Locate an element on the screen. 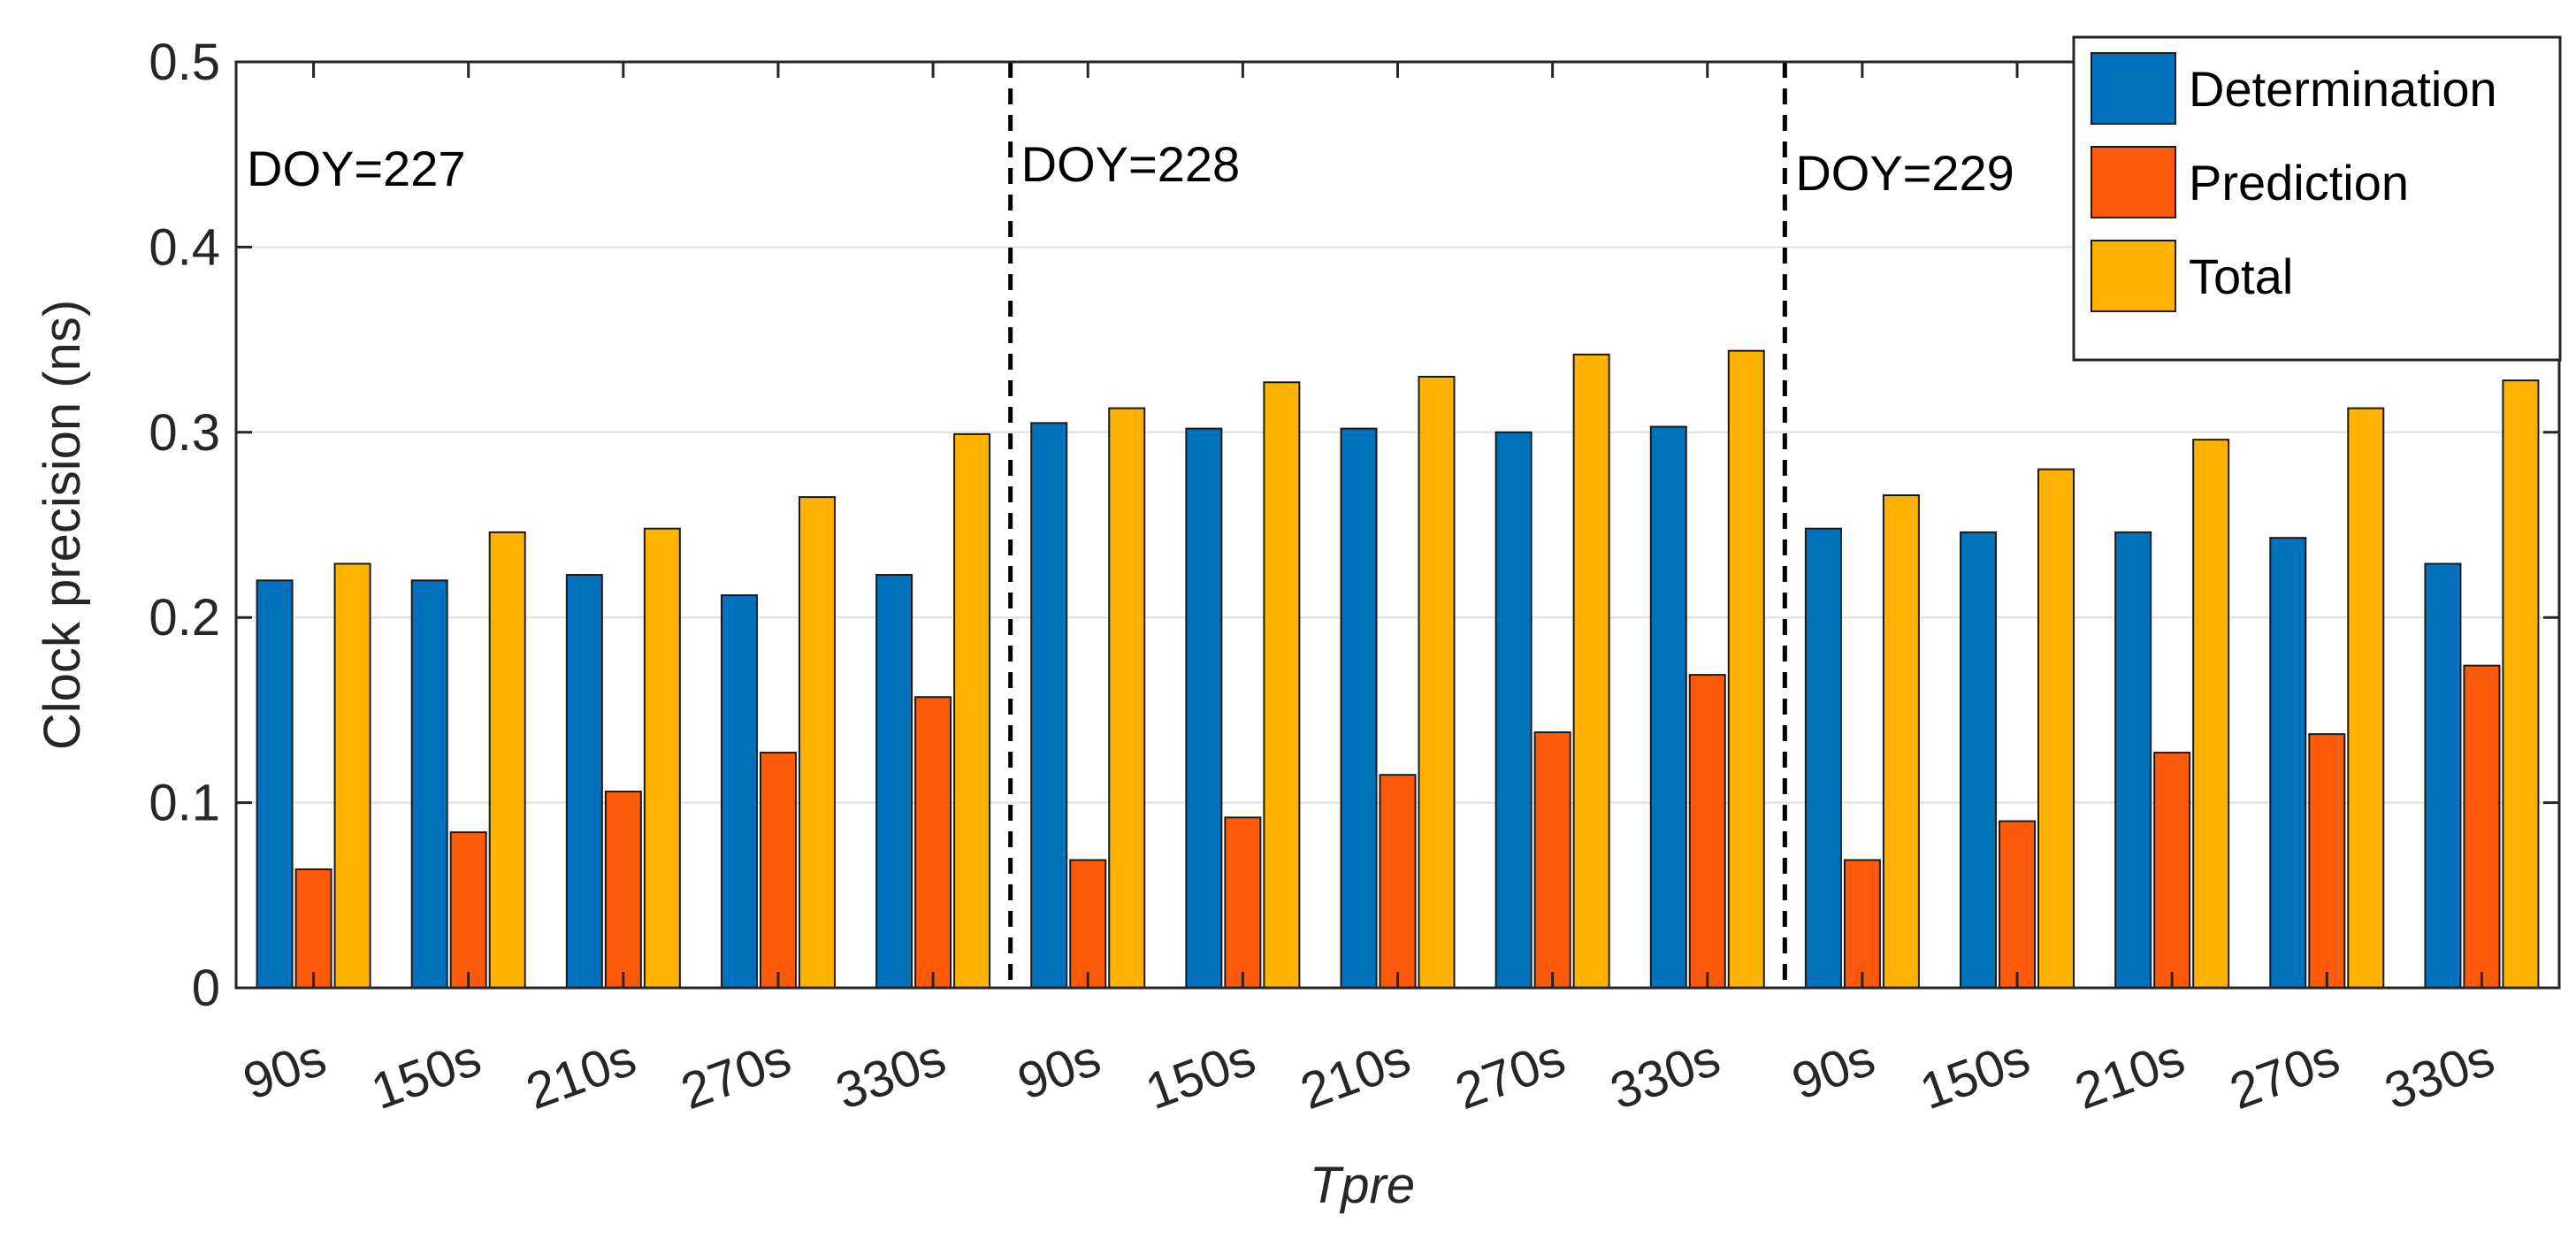  legend-label-prediction: Prediction is located at coordinates (2299, 182).